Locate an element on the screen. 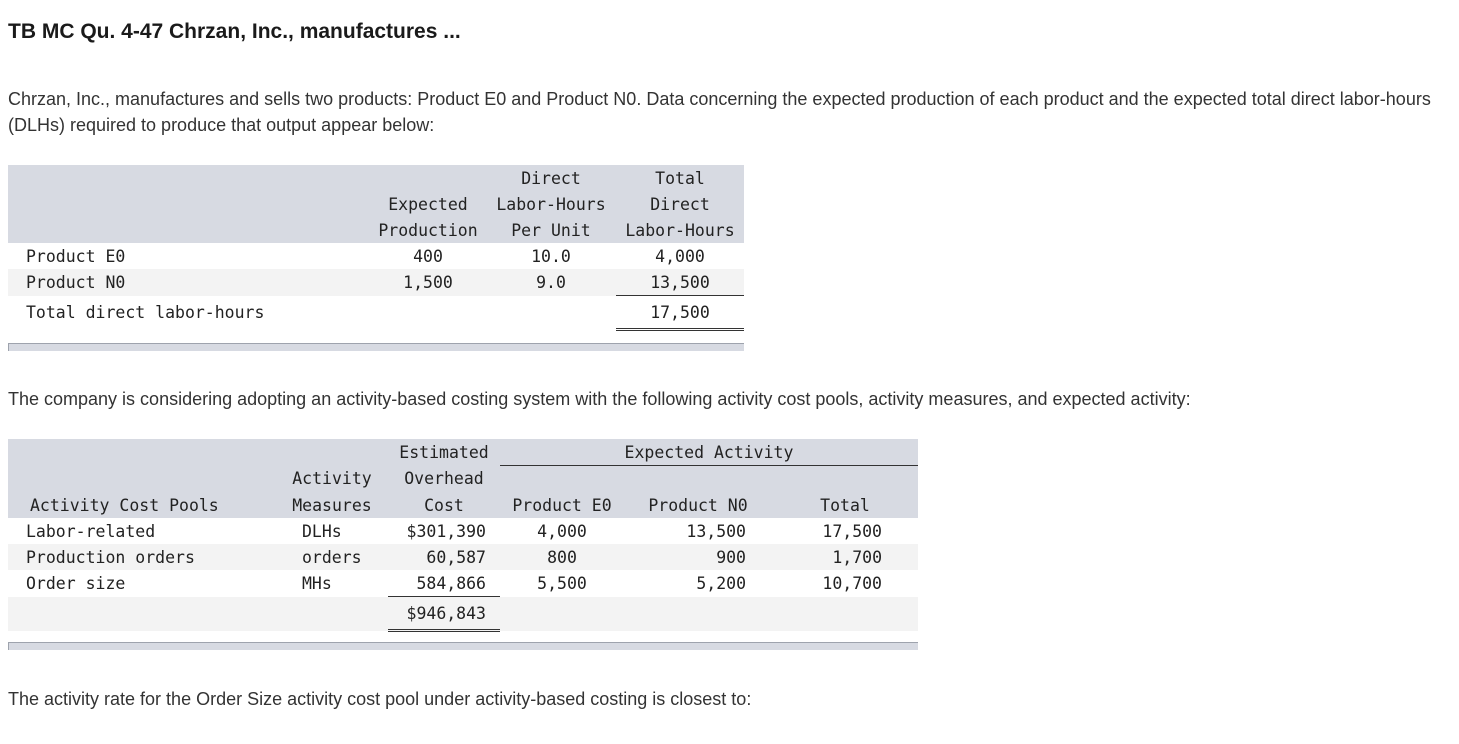 The height and width of the screenshot is (744, 1459). header-product-n0: Product N0 is located at coordinates (698, 505).